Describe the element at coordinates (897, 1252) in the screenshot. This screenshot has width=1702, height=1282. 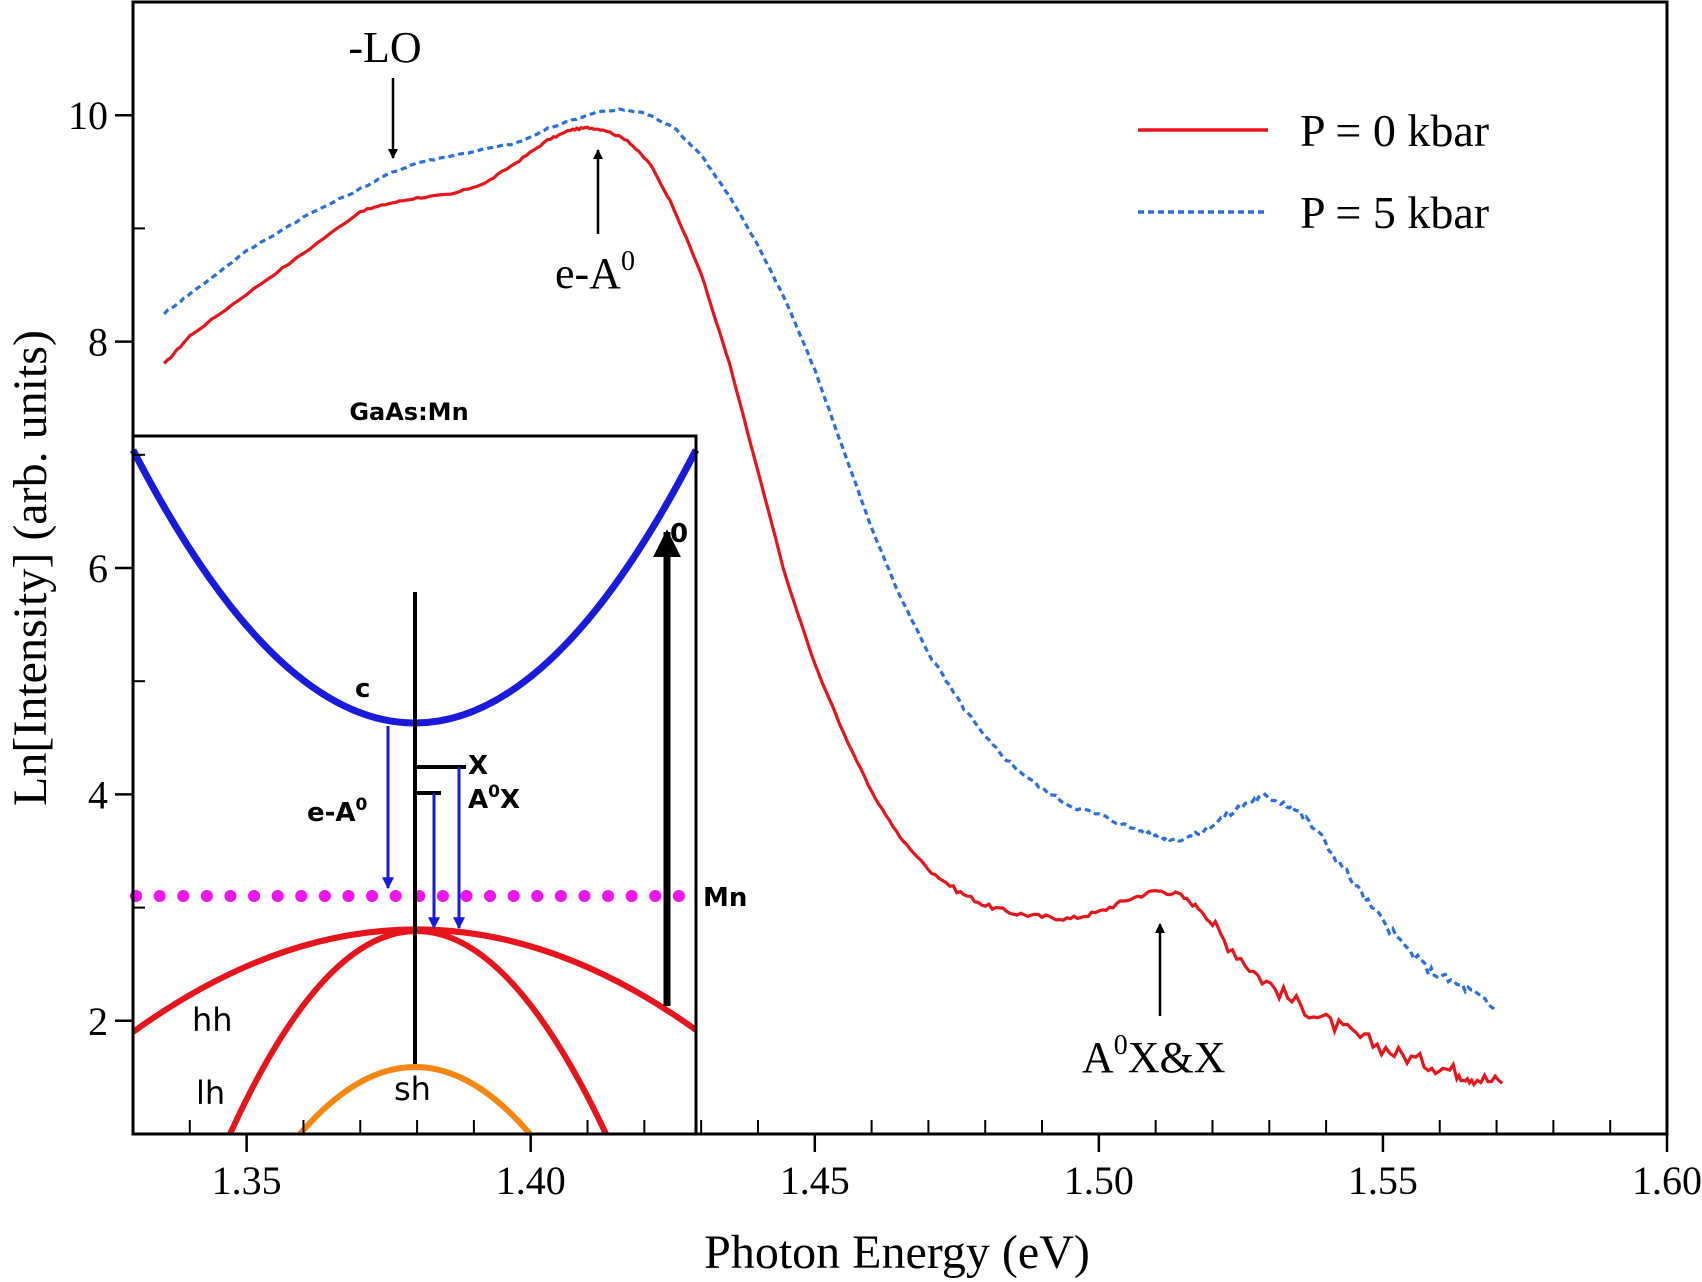
I see `x-axis-title: Photon Energy (eV)` at that location.